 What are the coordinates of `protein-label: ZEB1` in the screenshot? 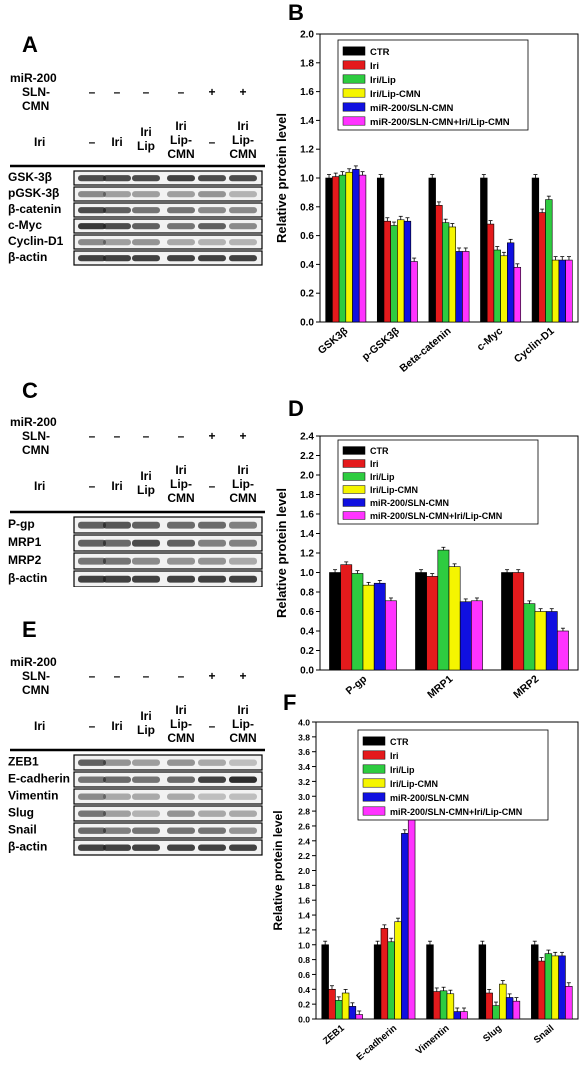 It's located at (23, 762).